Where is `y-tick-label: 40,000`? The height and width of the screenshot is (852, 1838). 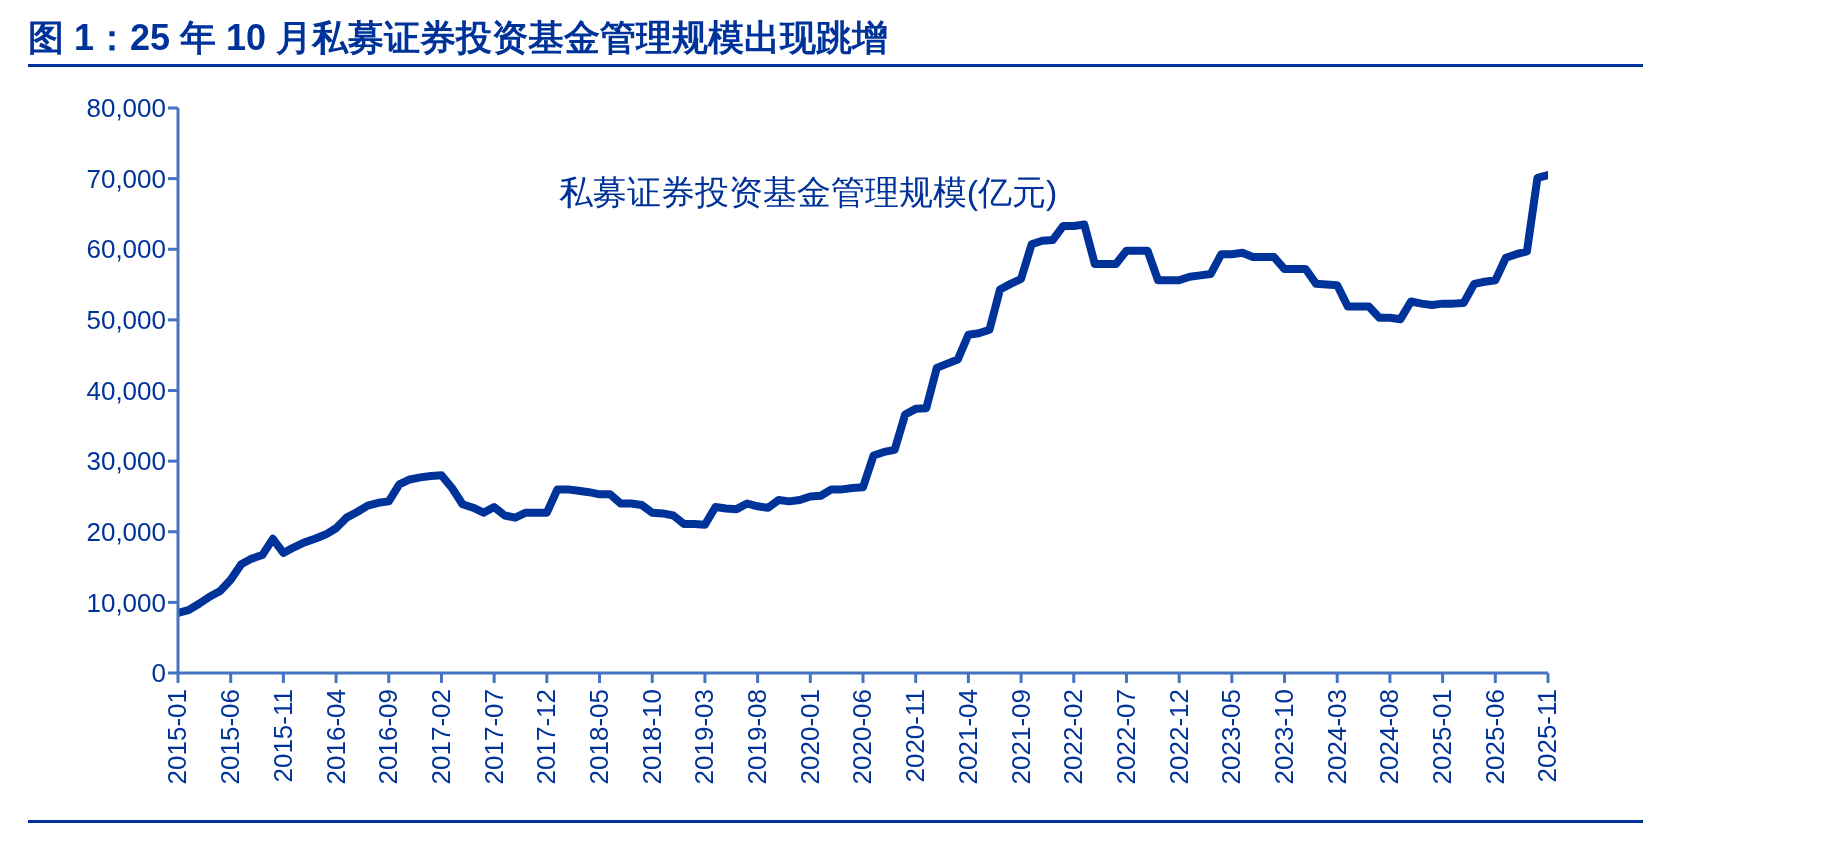 y-tick-label: 40,000 is located at coordinates (126, 390).